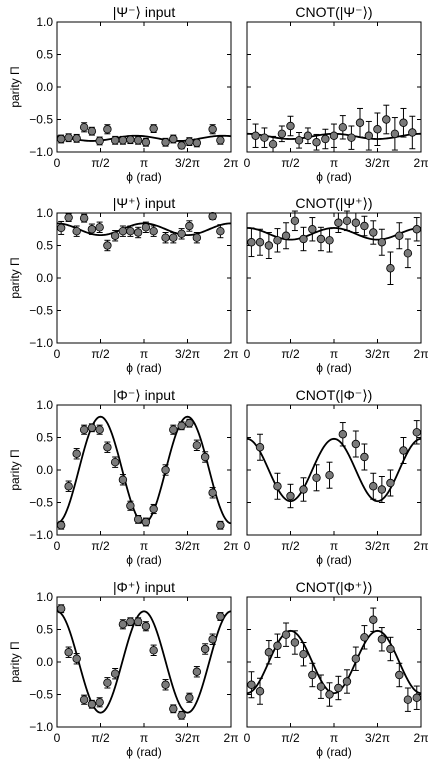 The image size is (436, 775). Describe the element at coordinates (336, 669) in the screenshot. I see `panel-8: CNOT(|Φ⁺⟩) 0 π/2 π 3/2π 2π ϕ (rad)` at that location.